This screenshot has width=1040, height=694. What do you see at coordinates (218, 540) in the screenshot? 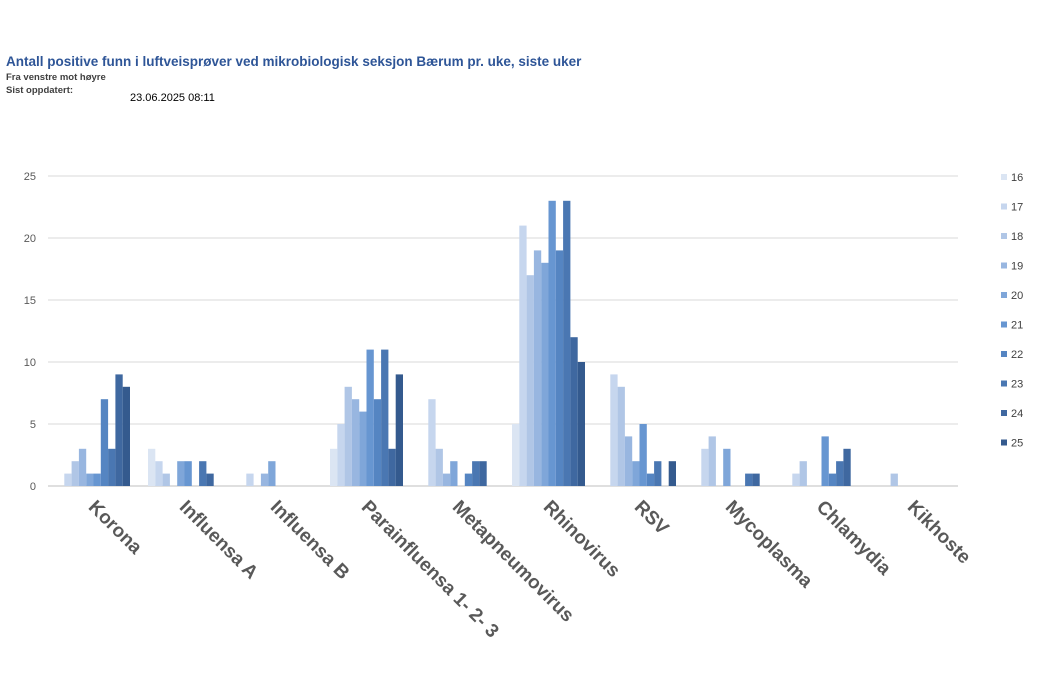
I see `x-category-label: Influensa A` at bounding box center [218, 540].